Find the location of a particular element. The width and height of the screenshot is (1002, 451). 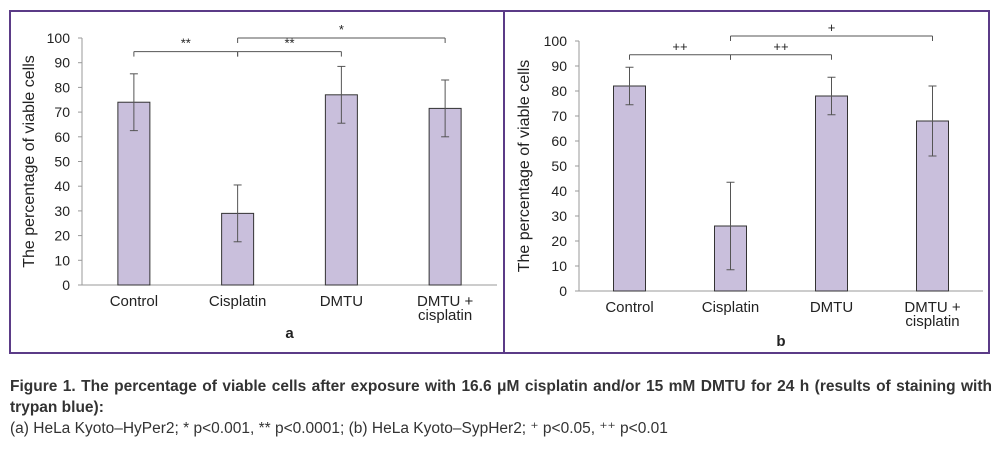

panel-divider is located at coordinates (504, 182).